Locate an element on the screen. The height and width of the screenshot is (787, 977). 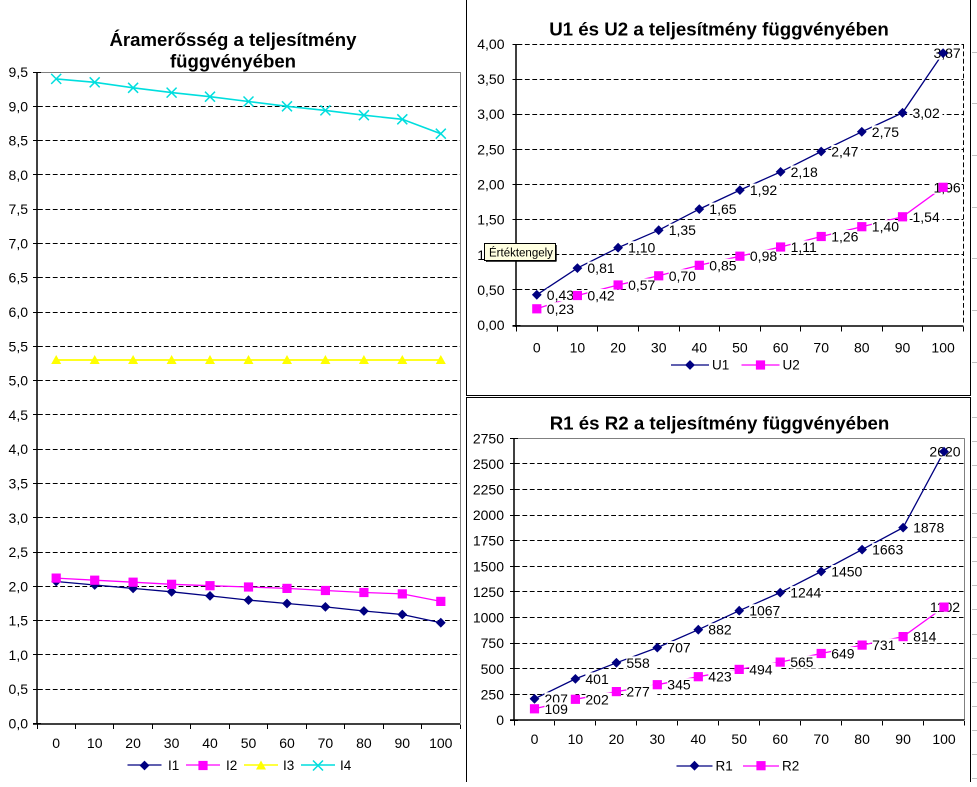
svg-text: 500 is located at coordinates (493, 669).